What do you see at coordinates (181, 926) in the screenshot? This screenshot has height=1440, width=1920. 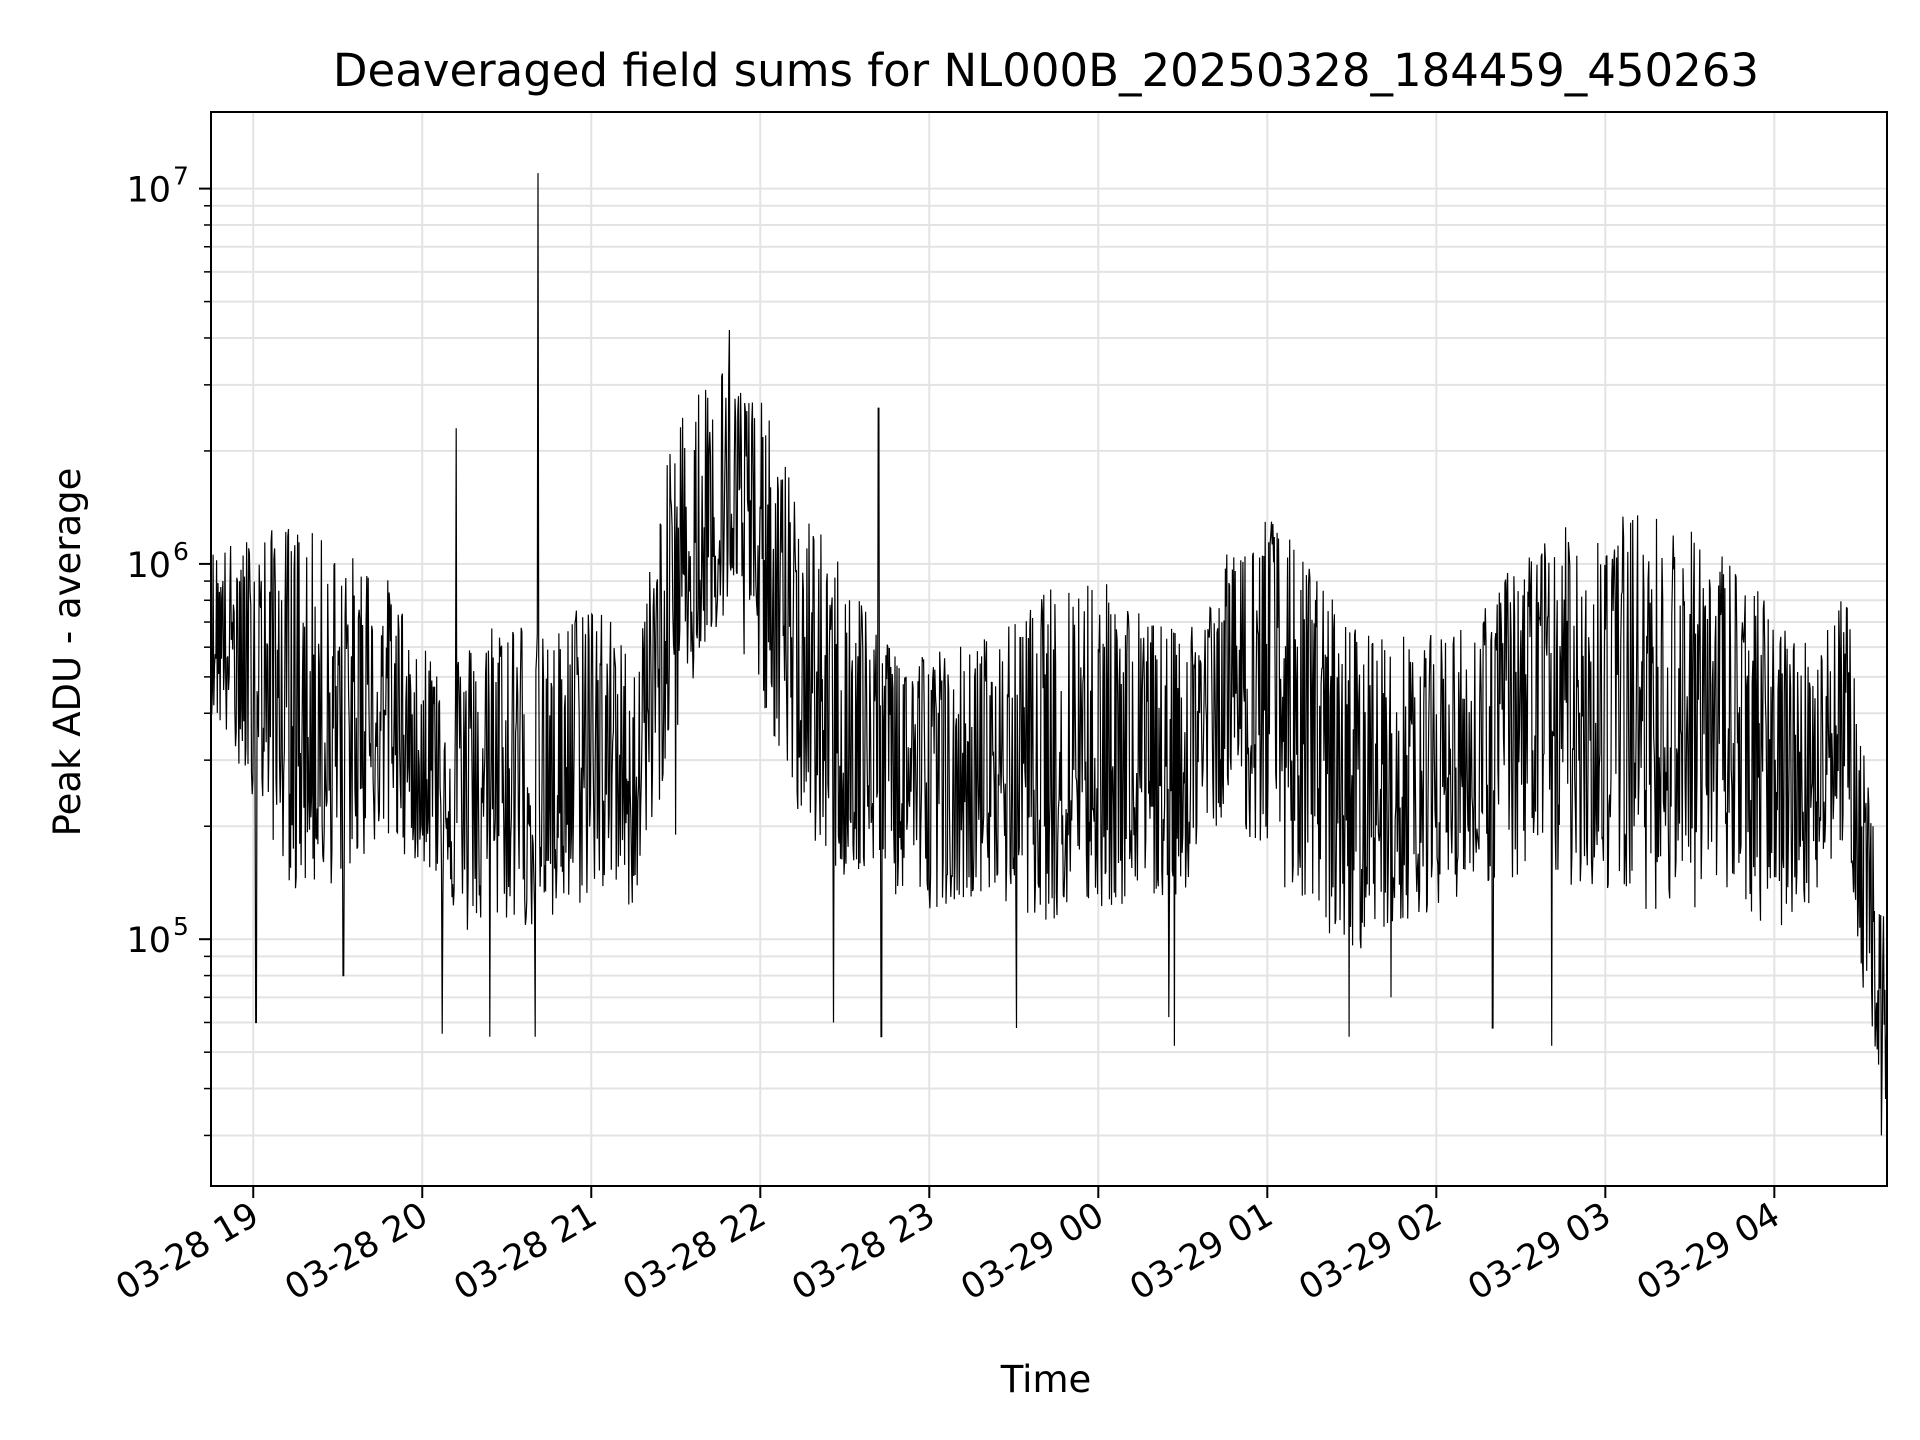 I see `y-tick-exponent: 5` at bounding box center [181, 926].